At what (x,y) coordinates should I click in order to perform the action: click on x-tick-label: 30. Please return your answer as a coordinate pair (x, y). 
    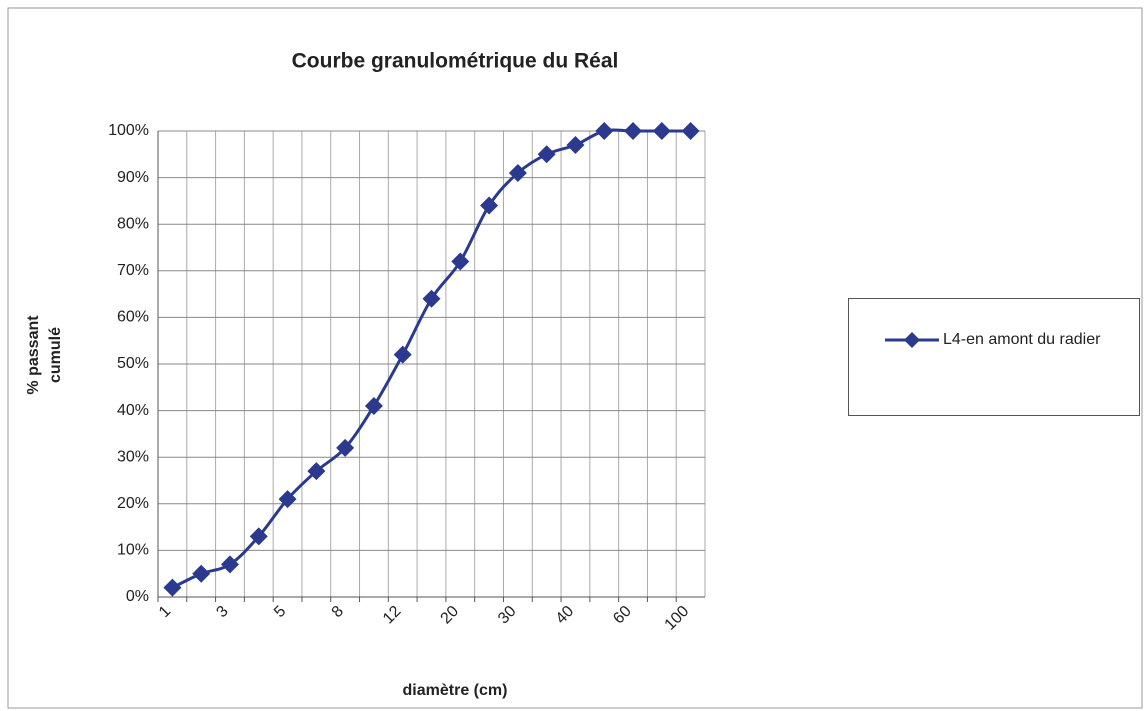
    Looking at the image, I should click on (507, 615).